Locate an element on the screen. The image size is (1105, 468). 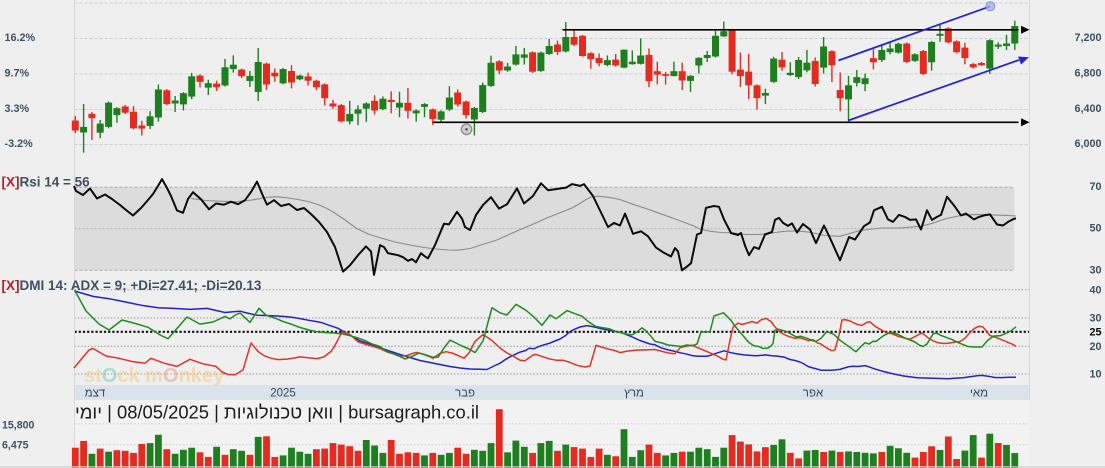
svg-text: 40 is located at coordinates (1095, 290).